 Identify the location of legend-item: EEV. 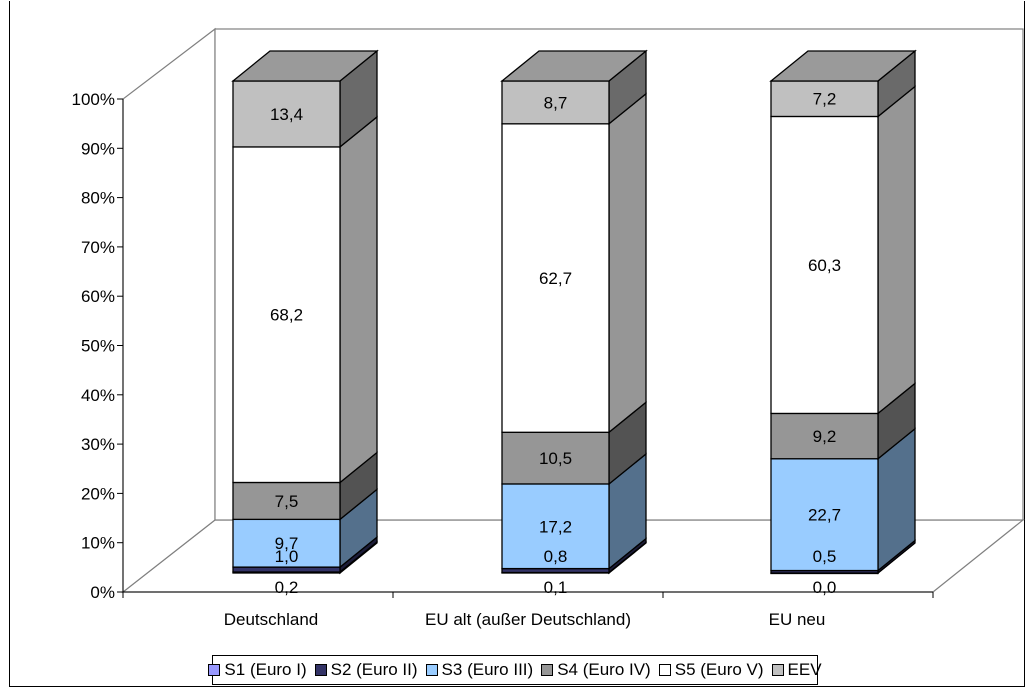
(796, 670).